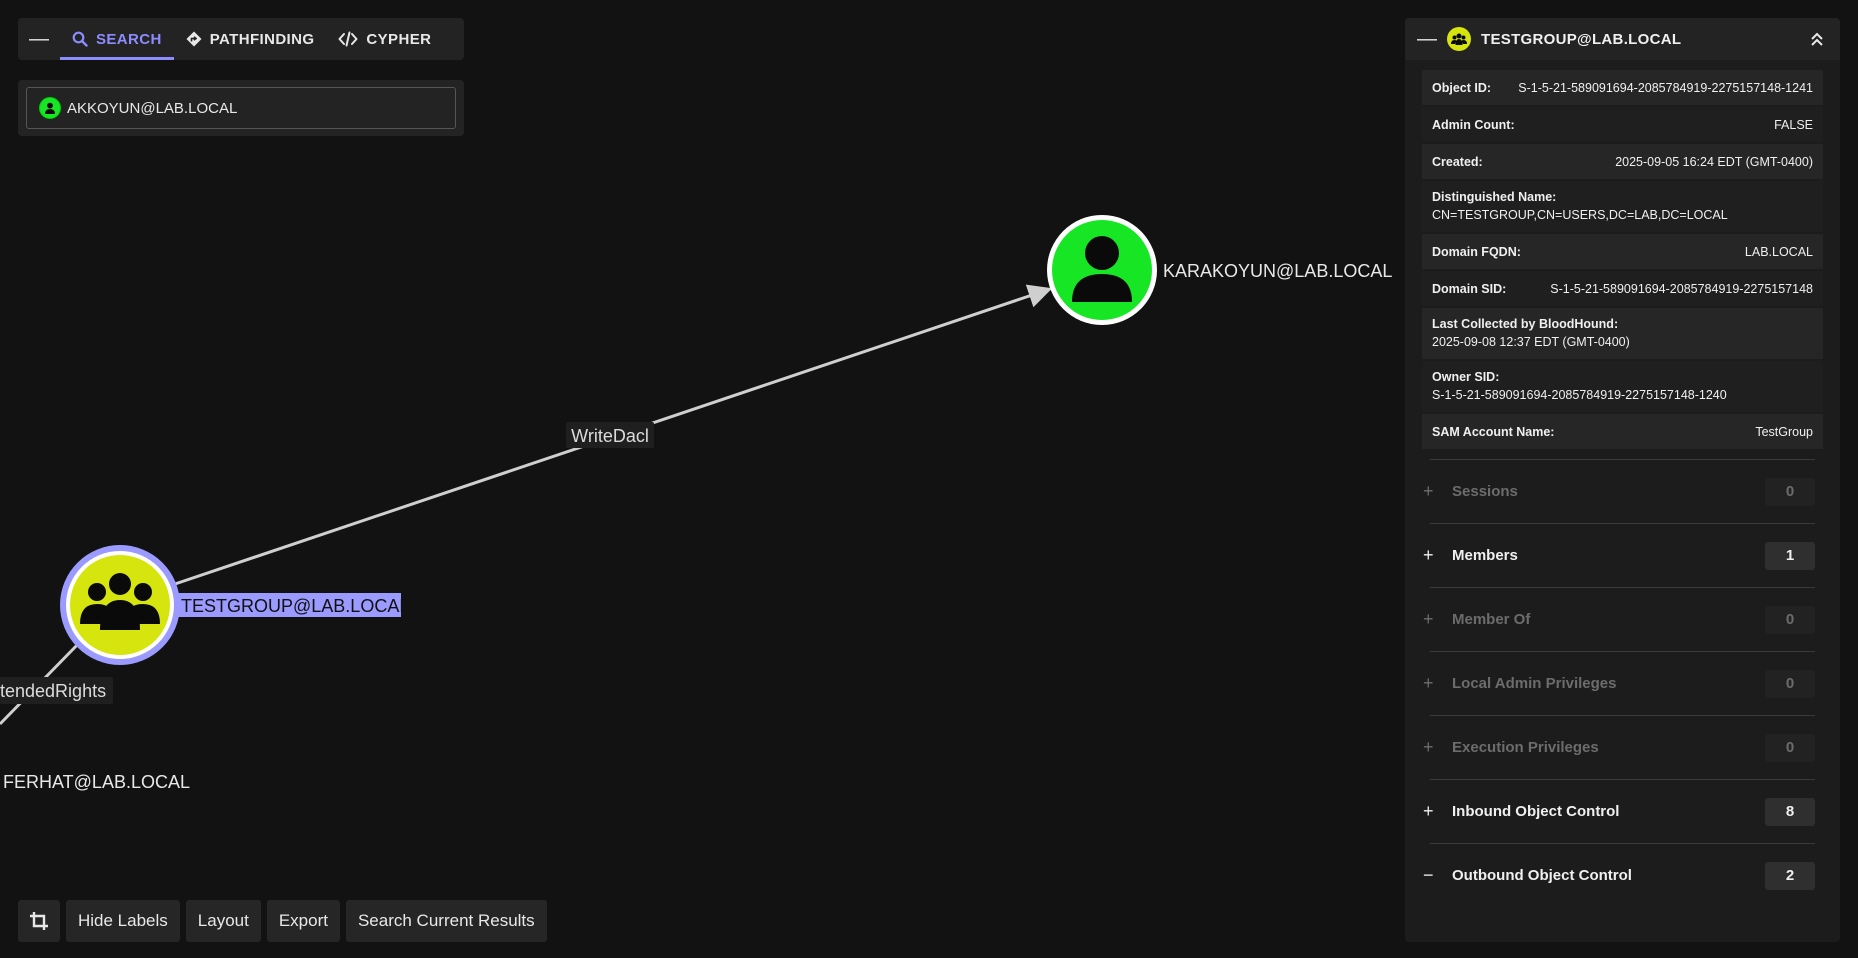 The image size is (1858, 958). Describe the element at coordinates (1491, 619) in the screenshot. I see `section-label: Member Of` at that location.